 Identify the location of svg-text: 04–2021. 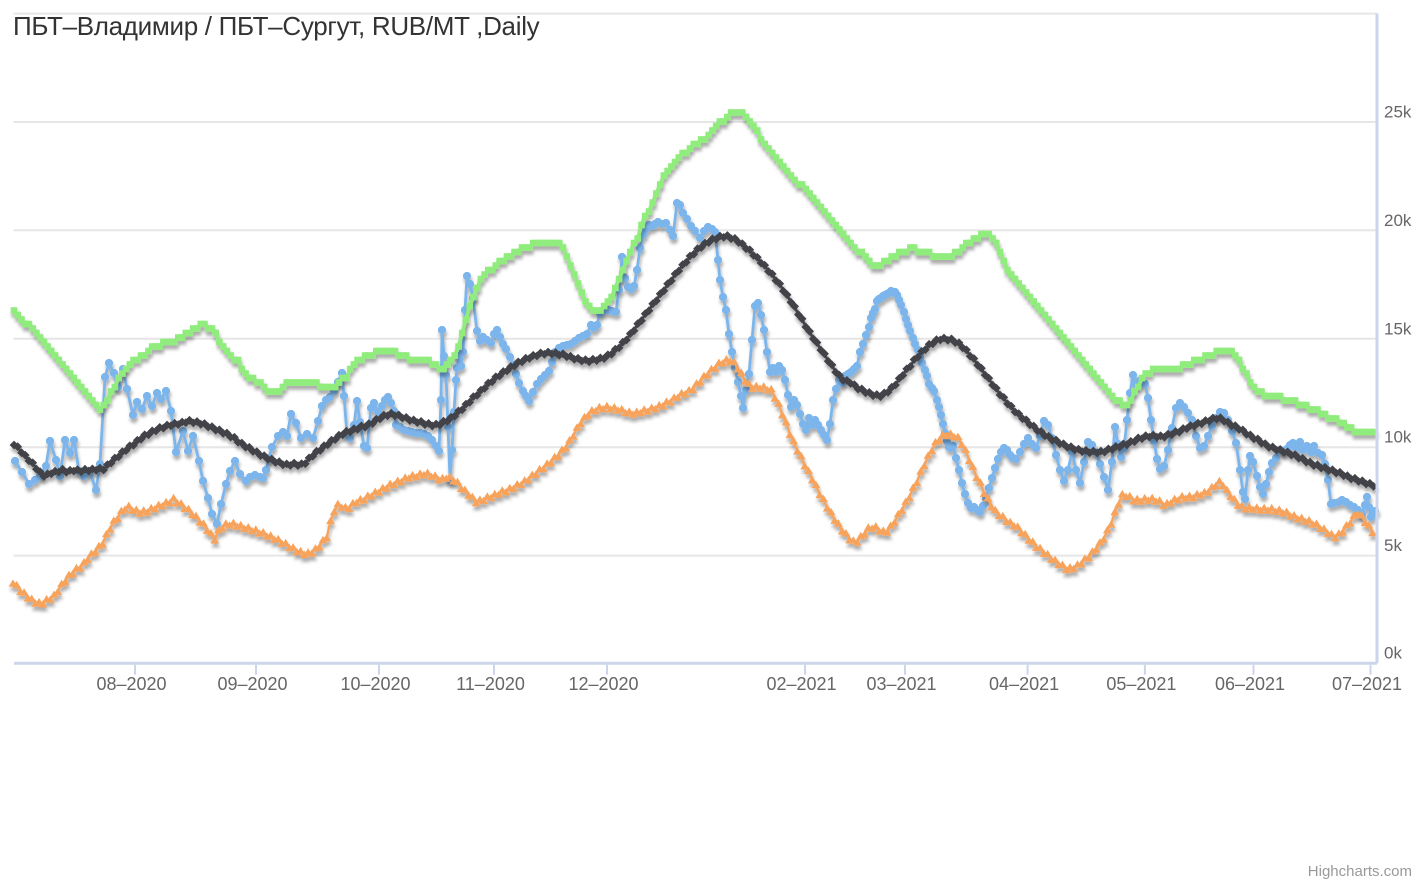
(1024, 684).